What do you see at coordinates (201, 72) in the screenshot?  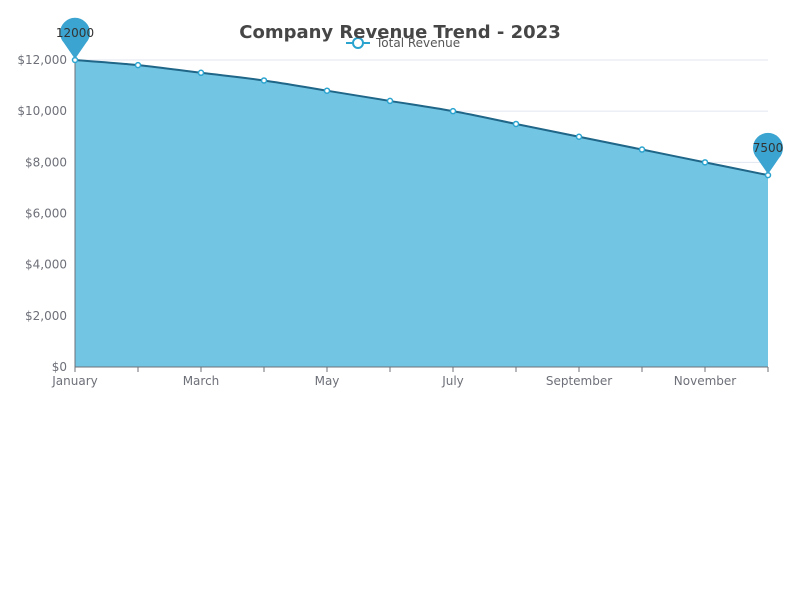 I see `data-point-march` at bounding box center [201, 72].